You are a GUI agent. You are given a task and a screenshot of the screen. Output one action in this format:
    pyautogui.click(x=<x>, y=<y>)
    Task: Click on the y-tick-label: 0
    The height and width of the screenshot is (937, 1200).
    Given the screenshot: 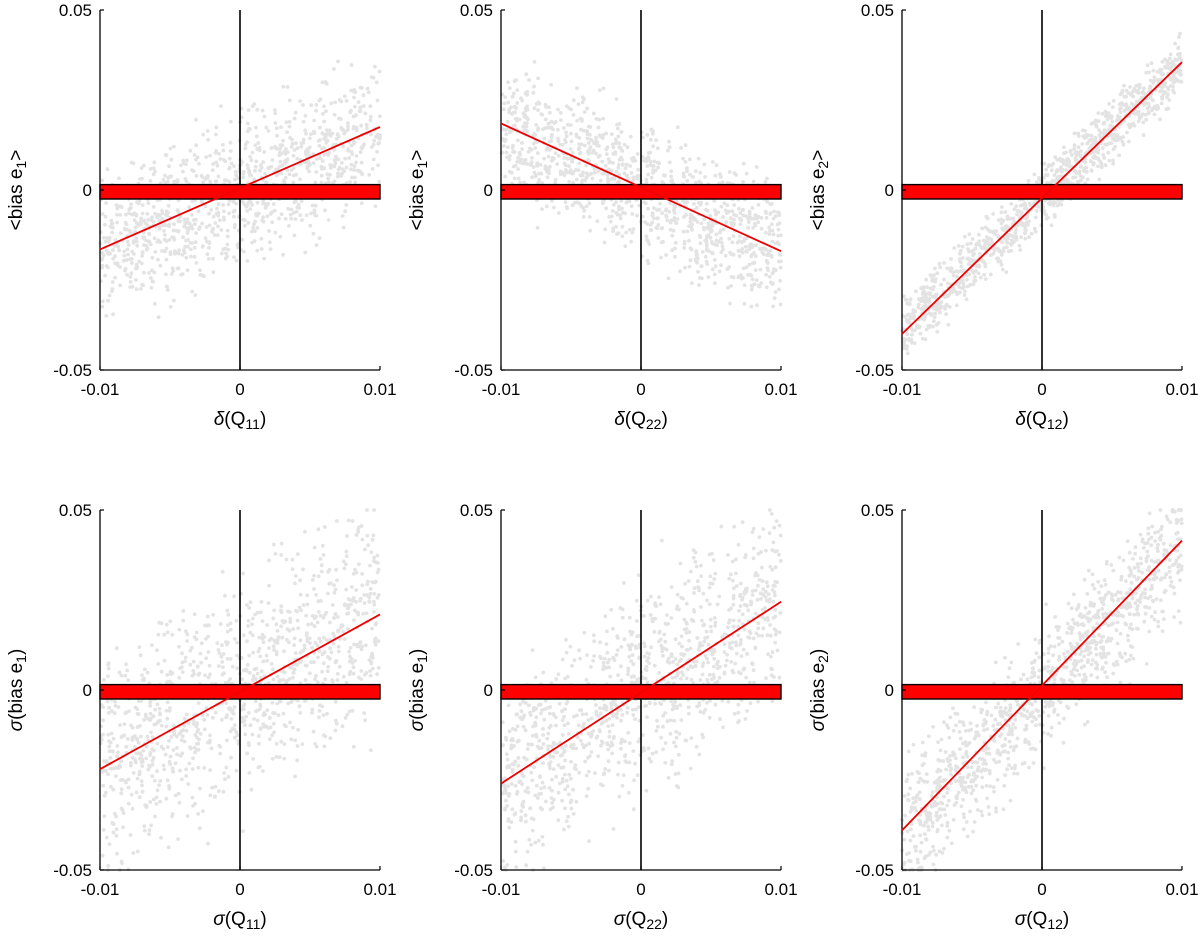 What is the action you would take?
    pyautogui.click(x=488, y=190)
    